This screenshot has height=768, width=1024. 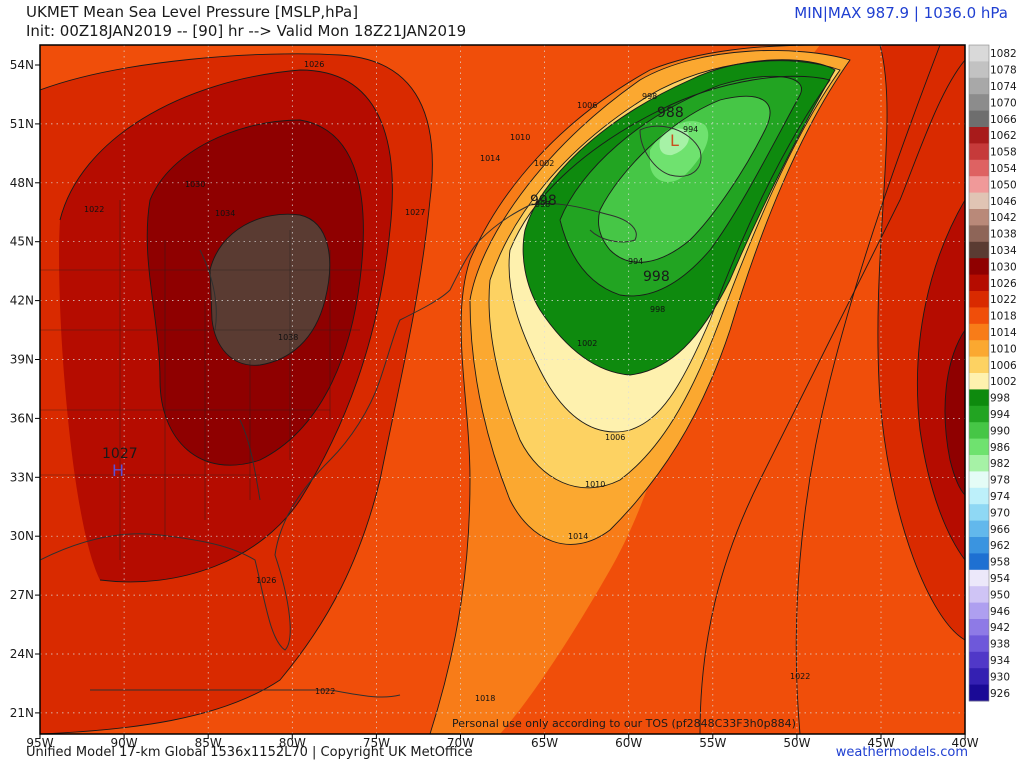 I want to click on legend-label: 938, so click(x=1000, y=645).